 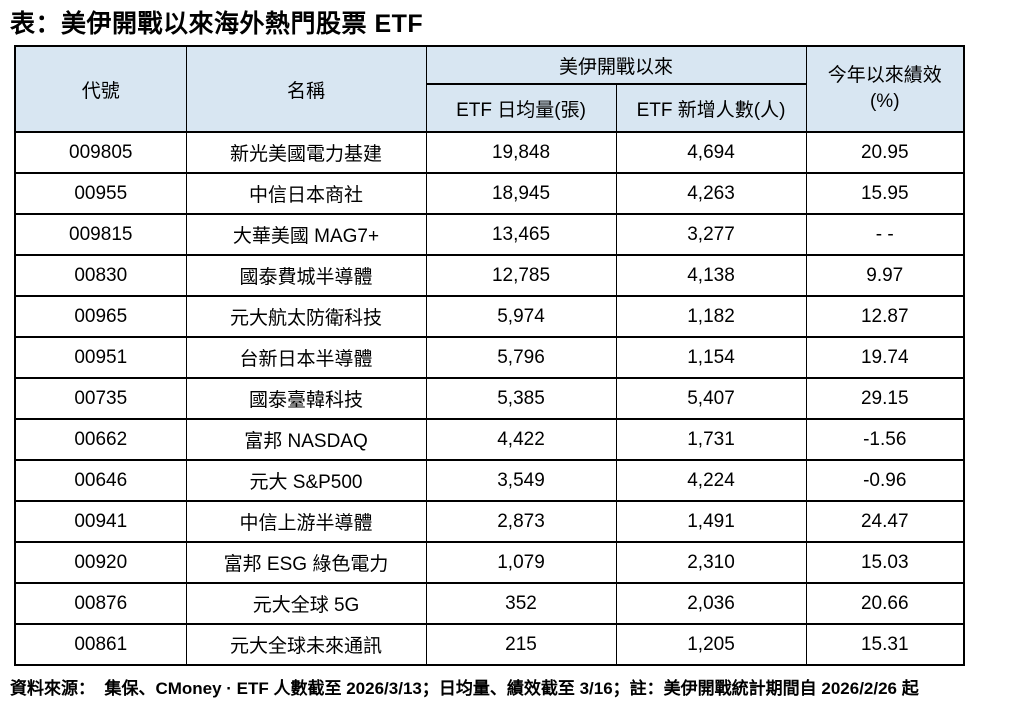 I want to click on cell-code: 00861, so click(x=100, y=644).